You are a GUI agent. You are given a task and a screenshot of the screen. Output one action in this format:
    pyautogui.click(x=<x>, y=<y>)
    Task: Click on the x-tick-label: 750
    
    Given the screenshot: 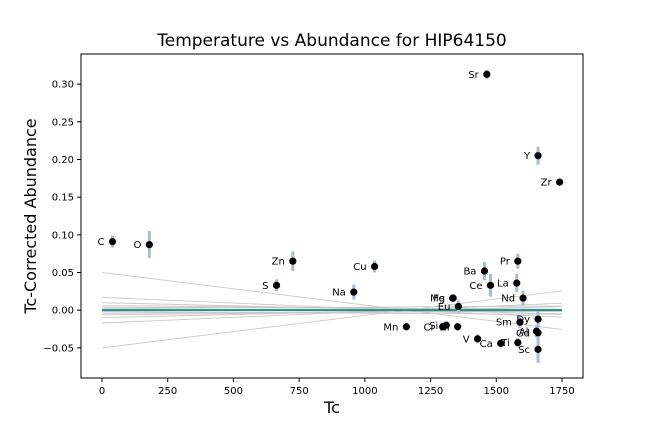 What is the action you would take?
    pyautogui.click(x=299, y=391)
    